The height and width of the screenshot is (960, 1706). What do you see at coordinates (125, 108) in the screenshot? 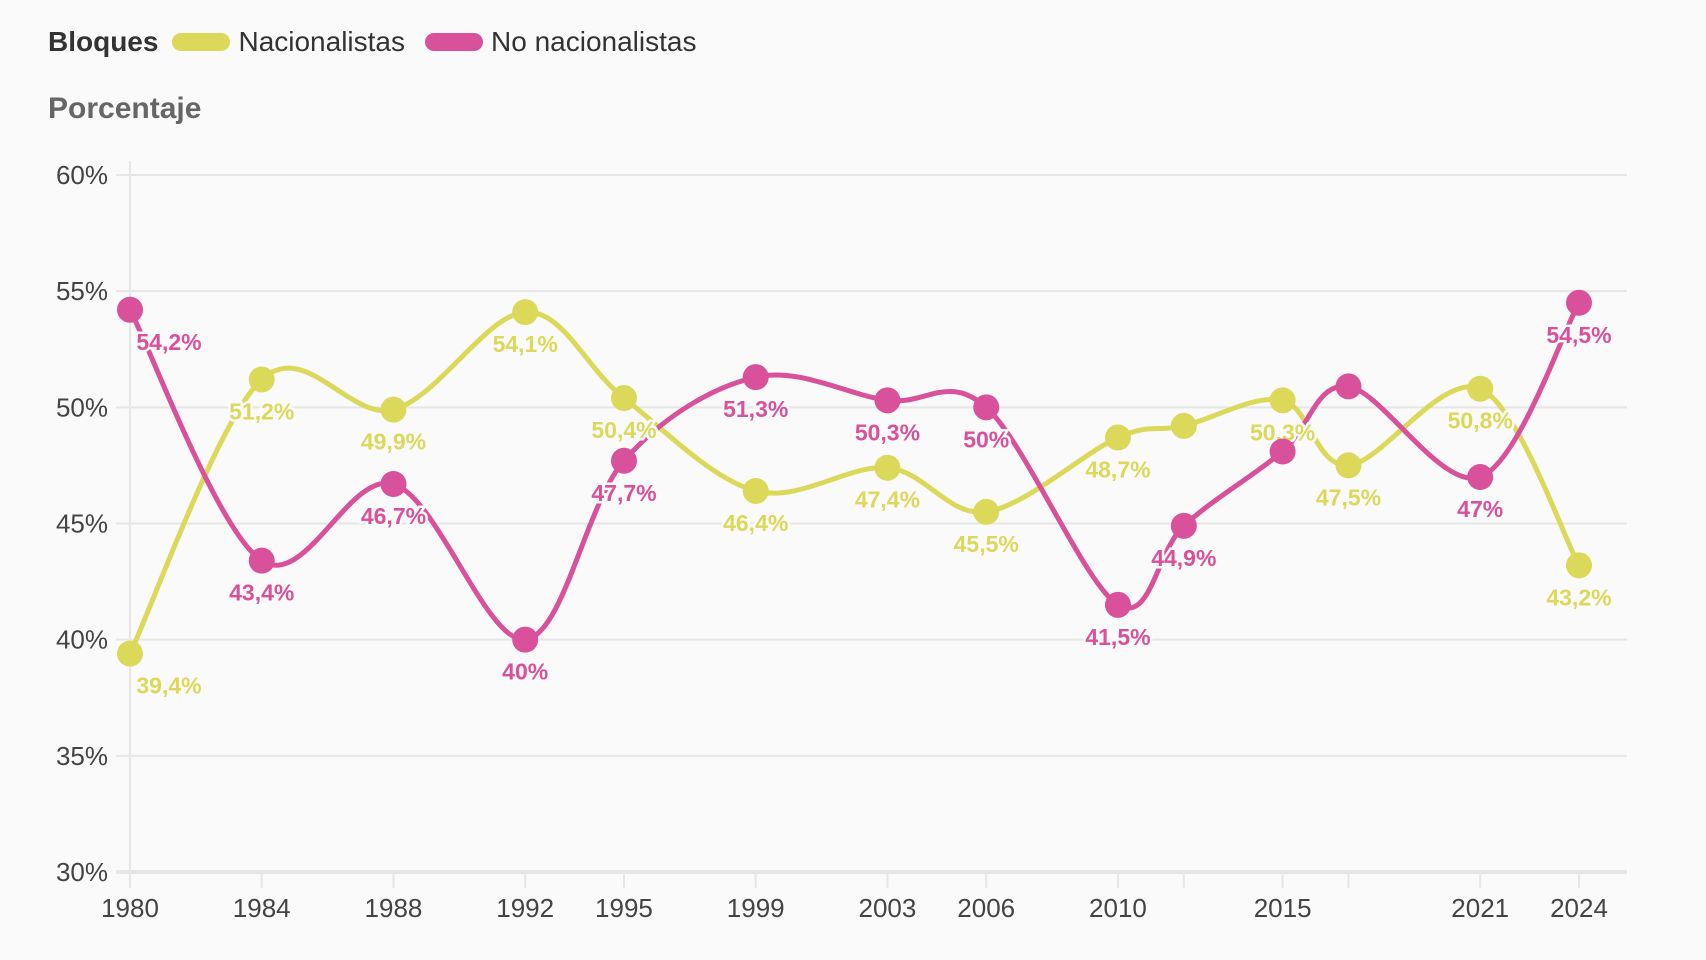
I see `y-axis-title: Porcentaje` at bounding box center [125, 108].